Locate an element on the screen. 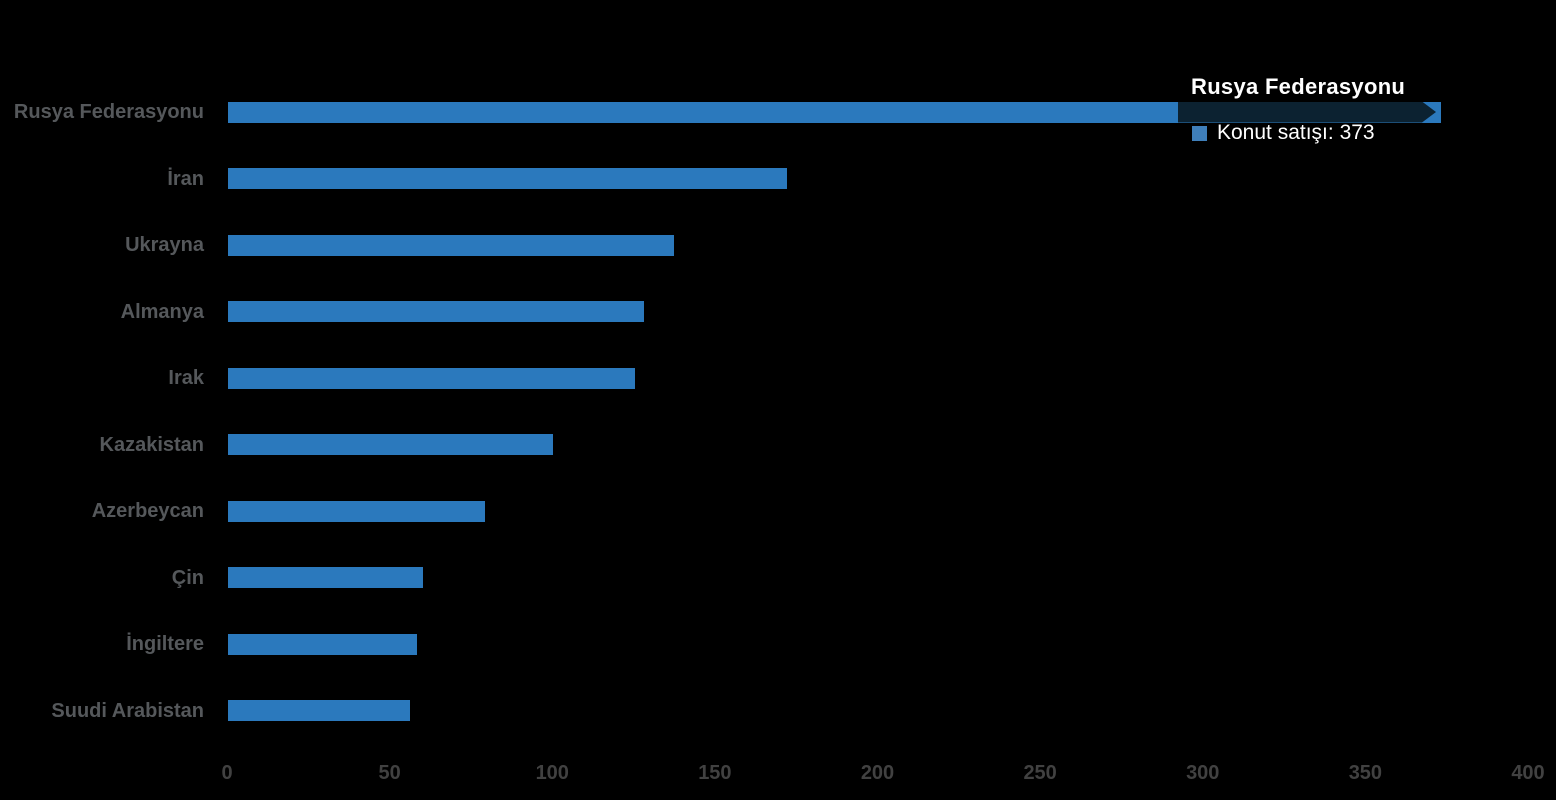 This screenshot has height=800, width=1556. category-label: Almanya is located at coordinates (162, 311).